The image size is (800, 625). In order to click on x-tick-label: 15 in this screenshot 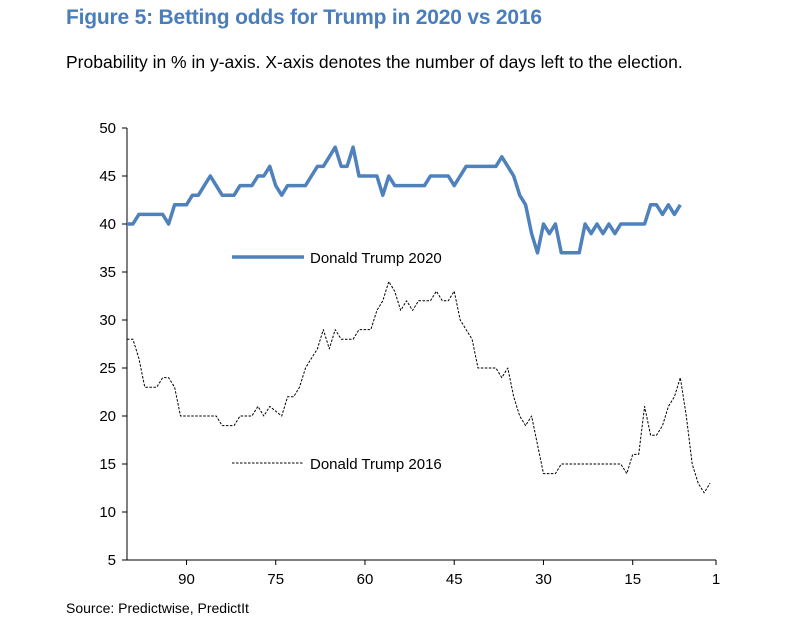, I will do `click(632, 579)`.